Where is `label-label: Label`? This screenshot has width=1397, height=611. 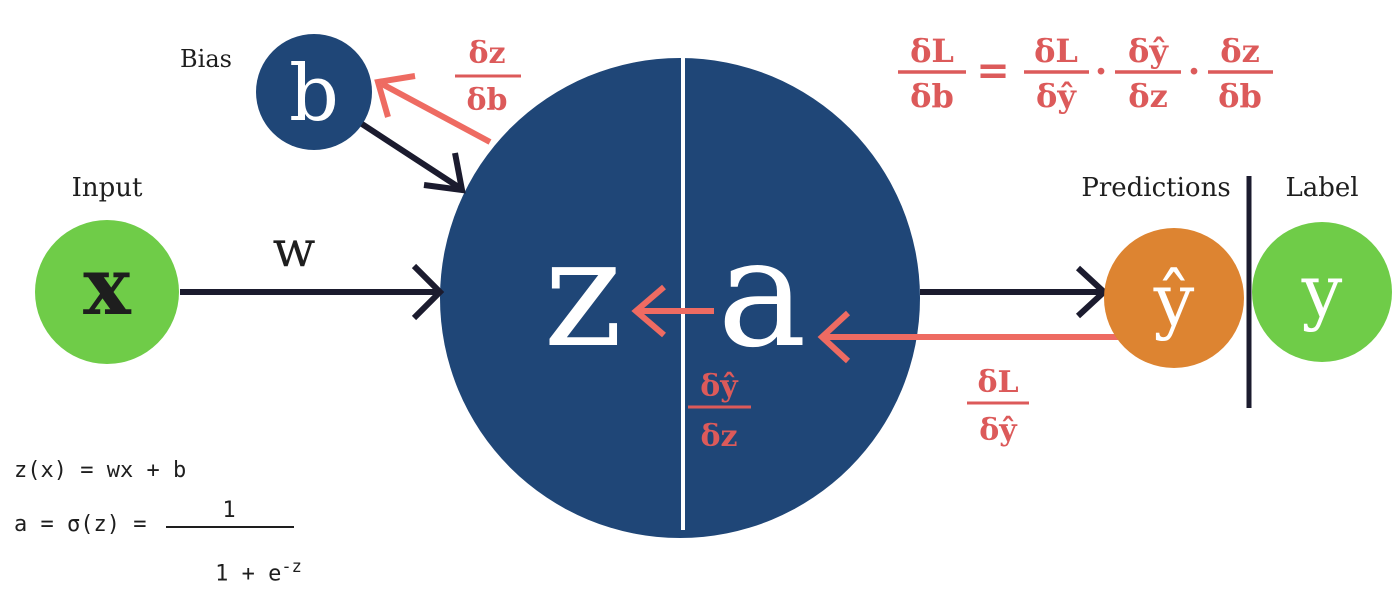 label-label: Label is located at coordinates (1321, 188).